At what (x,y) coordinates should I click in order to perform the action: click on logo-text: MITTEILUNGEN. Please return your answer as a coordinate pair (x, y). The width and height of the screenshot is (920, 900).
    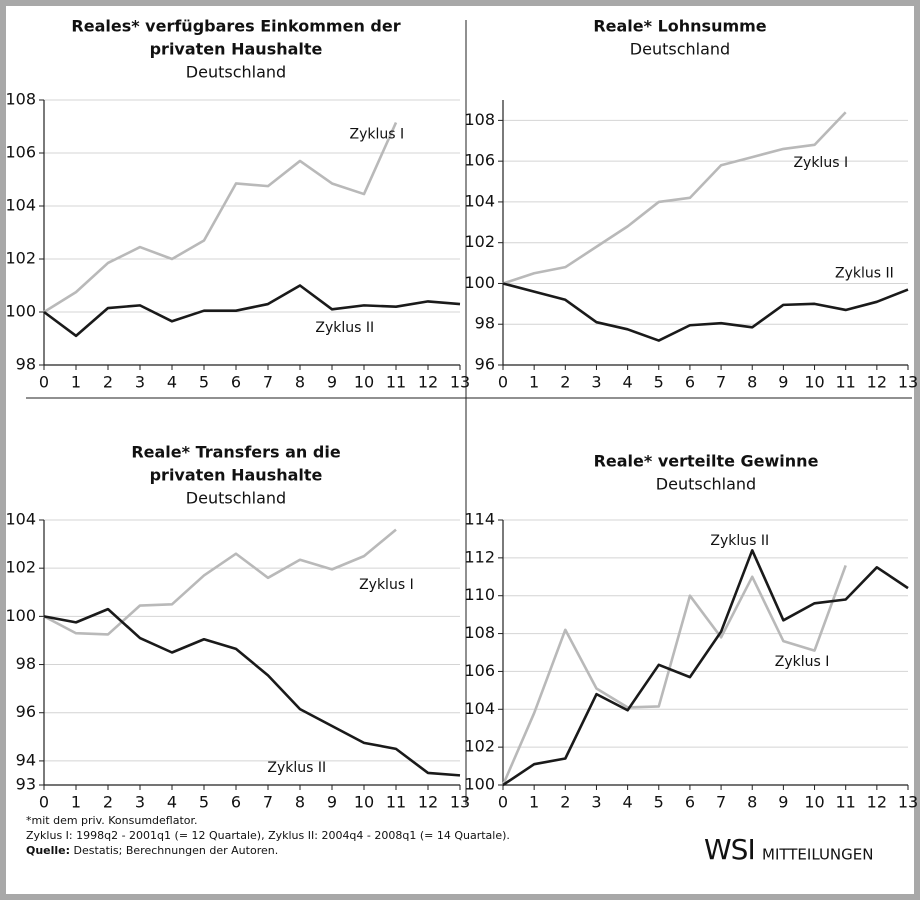
    Looking at the image, I should click on (817, 855).